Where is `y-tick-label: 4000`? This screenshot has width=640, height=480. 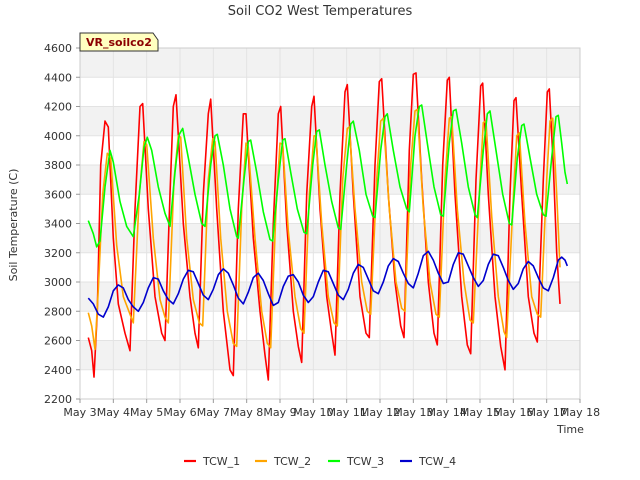 y-tick-label: 4000 is located at coordinates (58, 136).